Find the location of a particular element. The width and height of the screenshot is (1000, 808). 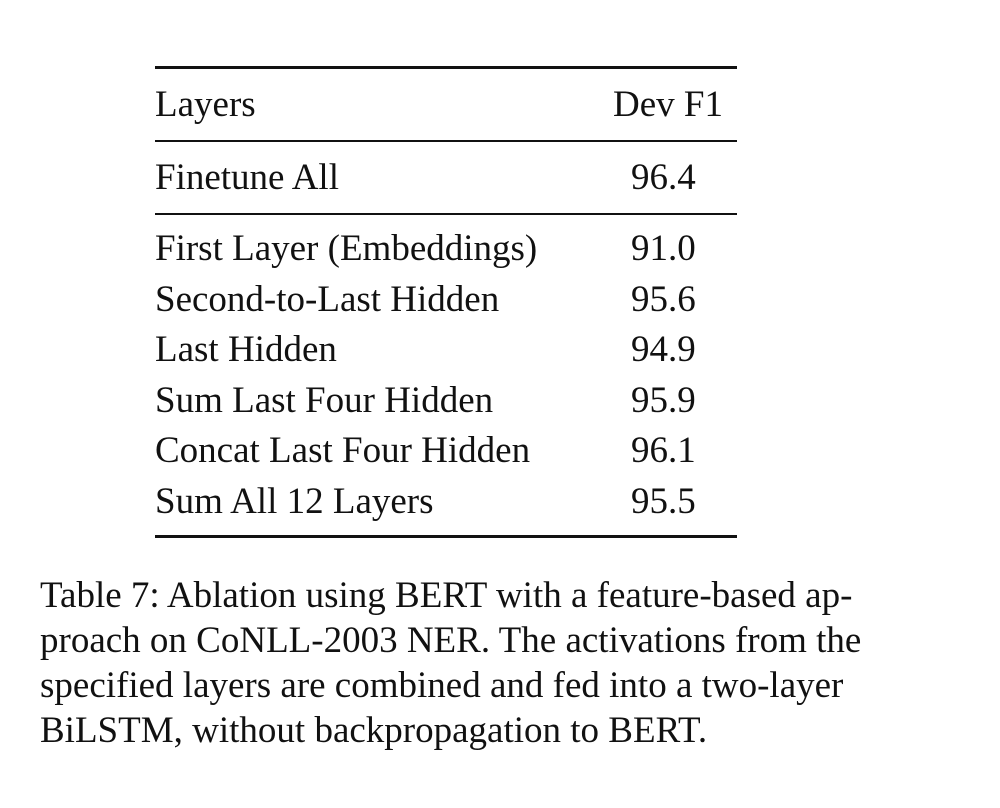

row-dev-f1: 96.1 is located at coordinates (663, 450).